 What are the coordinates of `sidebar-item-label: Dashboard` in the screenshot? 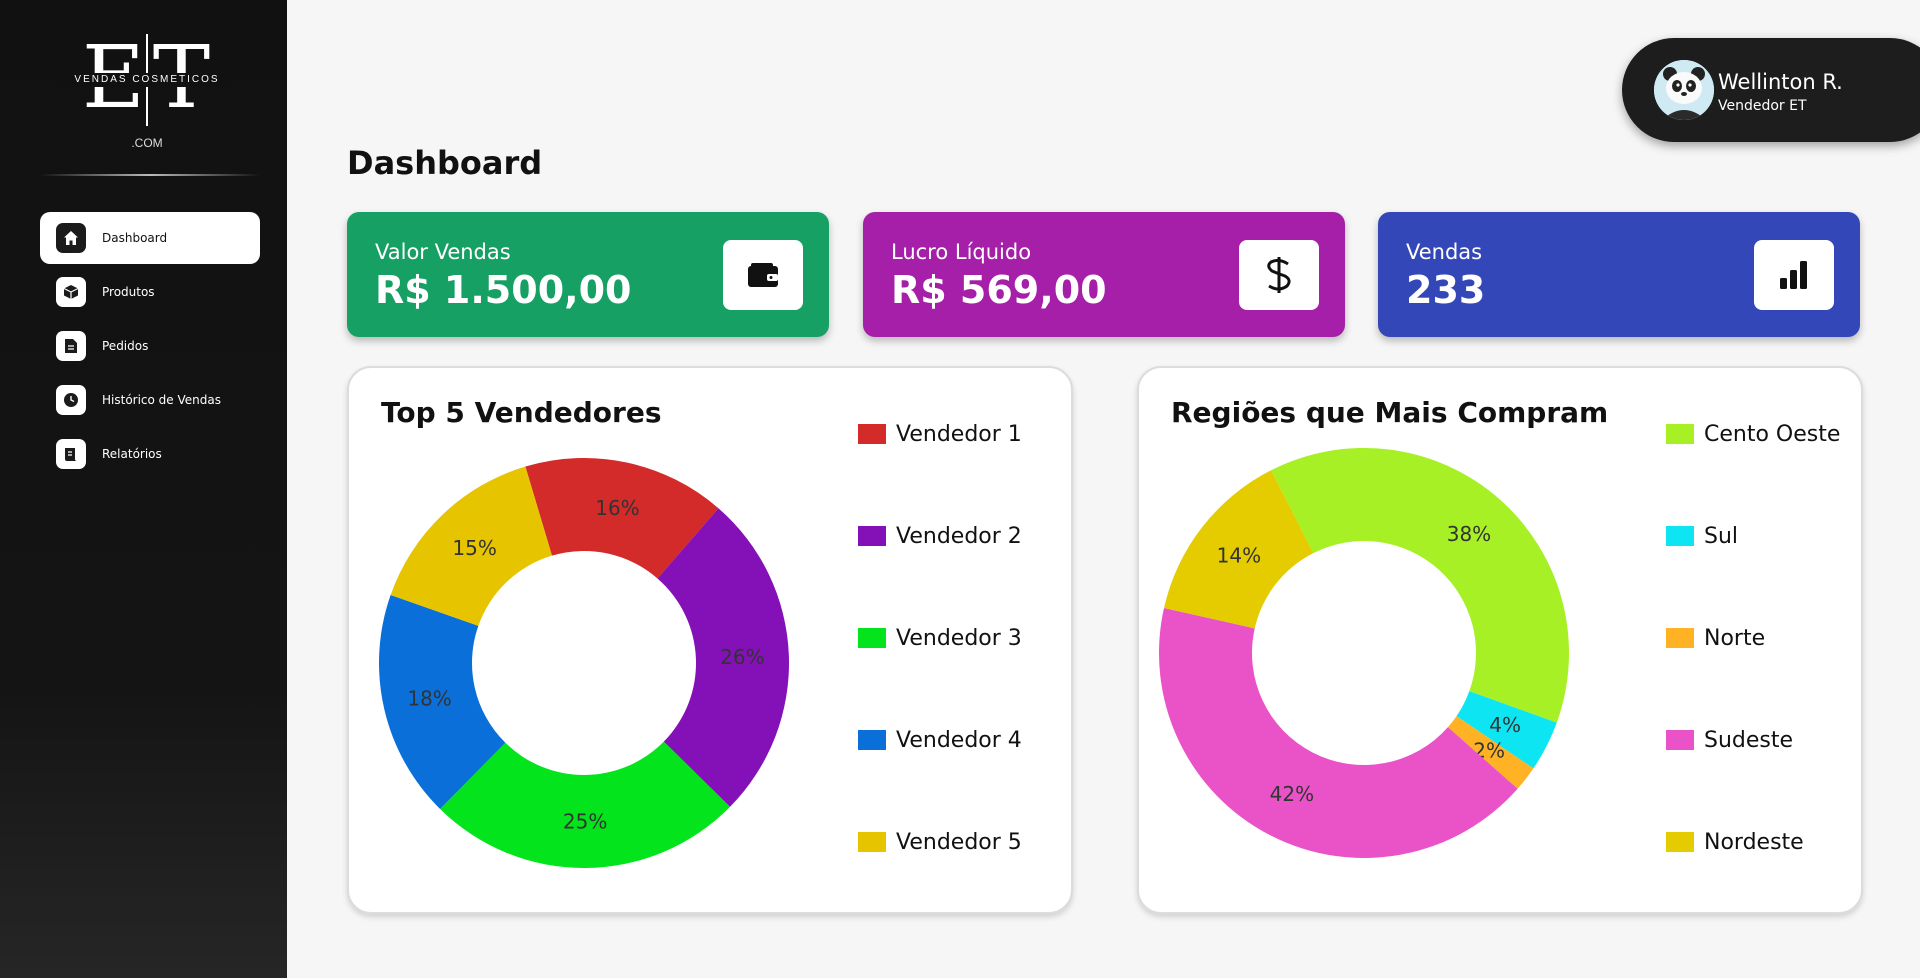 It's located at (135, 238).